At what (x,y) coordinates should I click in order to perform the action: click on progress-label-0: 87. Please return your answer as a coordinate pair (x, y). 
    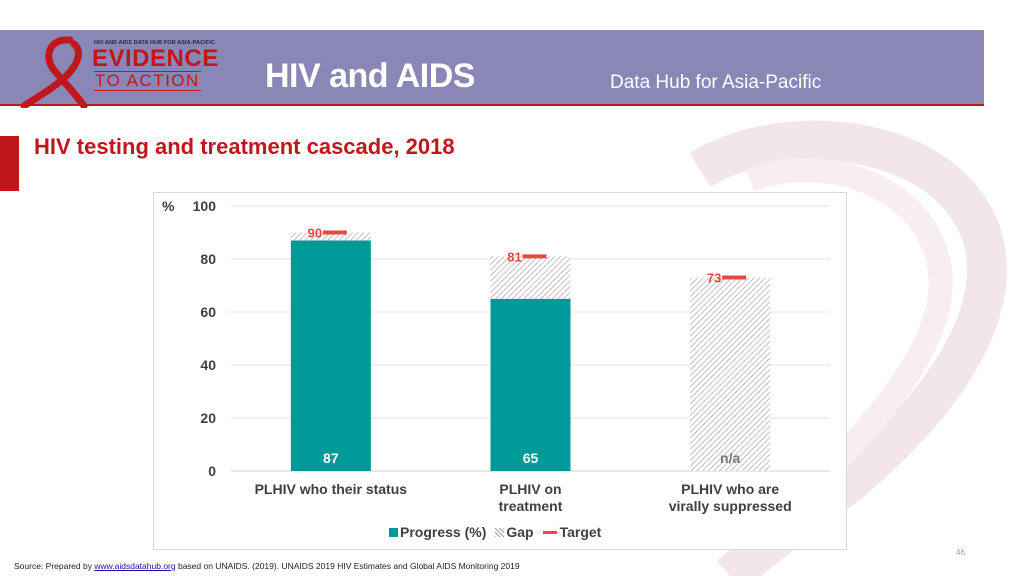
    Looking at the image, I should click on (331, 458).